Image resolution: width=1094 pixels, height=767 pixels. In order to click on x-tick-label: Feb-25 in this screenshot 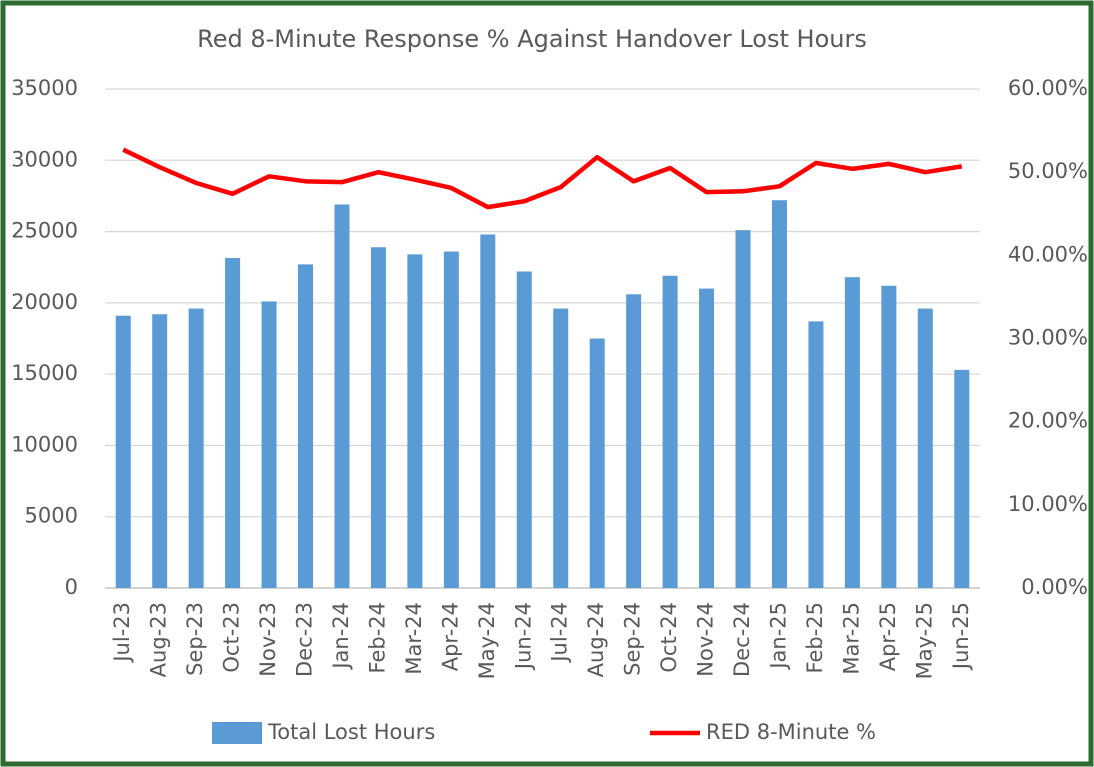, I will do `click(815, 637)`.